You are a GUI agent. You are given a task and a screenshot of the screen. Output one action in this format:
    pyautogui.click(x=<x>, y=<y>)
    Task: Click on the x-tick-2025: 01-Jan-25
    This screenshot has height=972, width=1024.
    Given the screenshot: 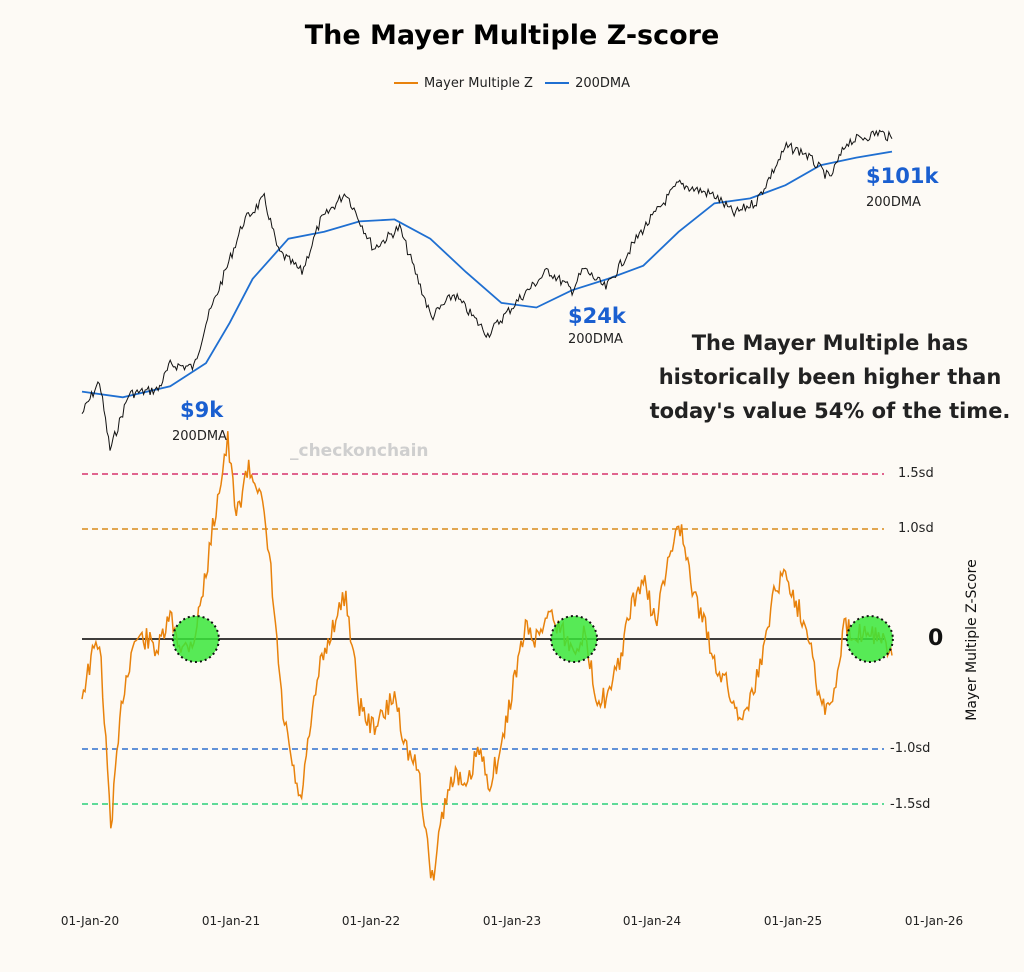 What is the action you would take?
    pyautogui.click(x=793, y=921)
    